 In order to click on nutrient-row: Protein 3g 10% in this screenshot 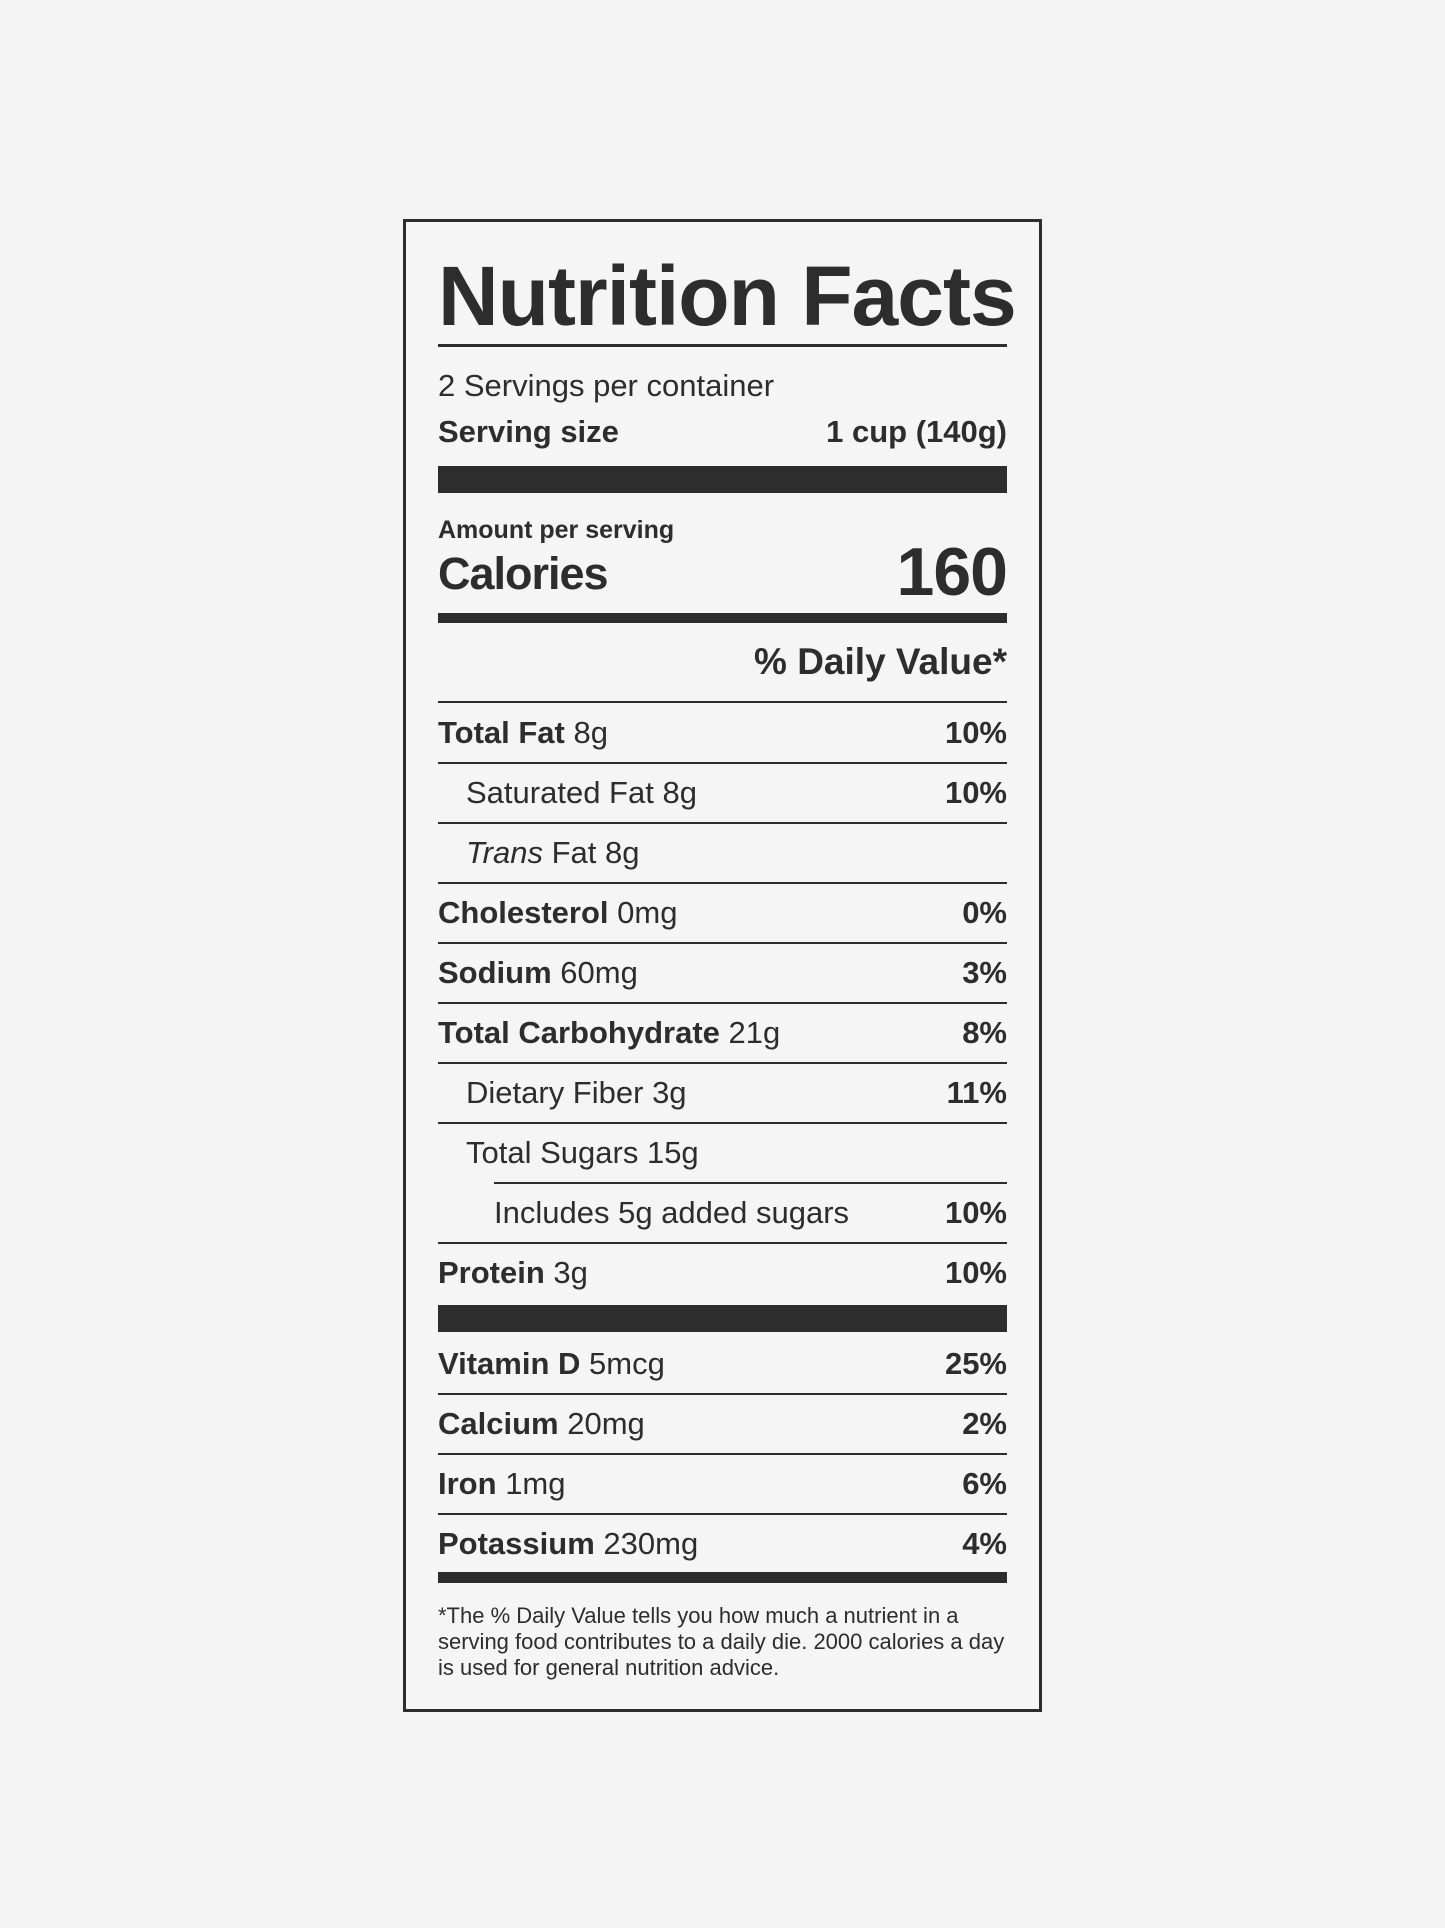, I will do `click(722, 1273)`.